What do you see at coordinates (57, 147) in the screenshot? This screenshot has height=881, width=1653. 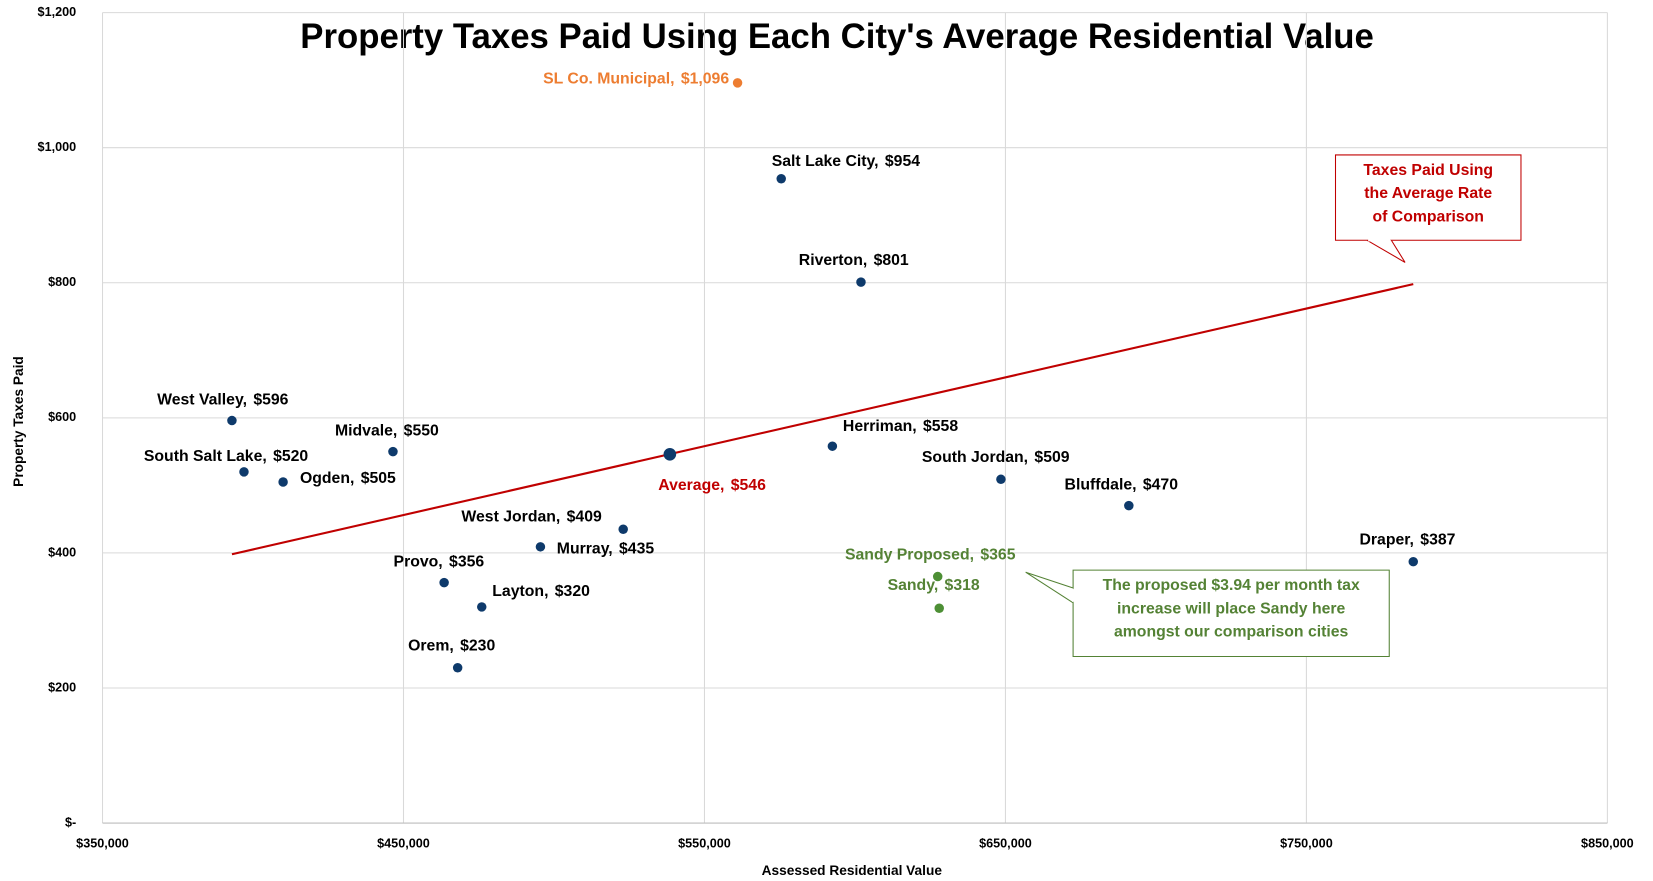 I see `y-tick-label: $1,000` at bounding box center [57, 147].